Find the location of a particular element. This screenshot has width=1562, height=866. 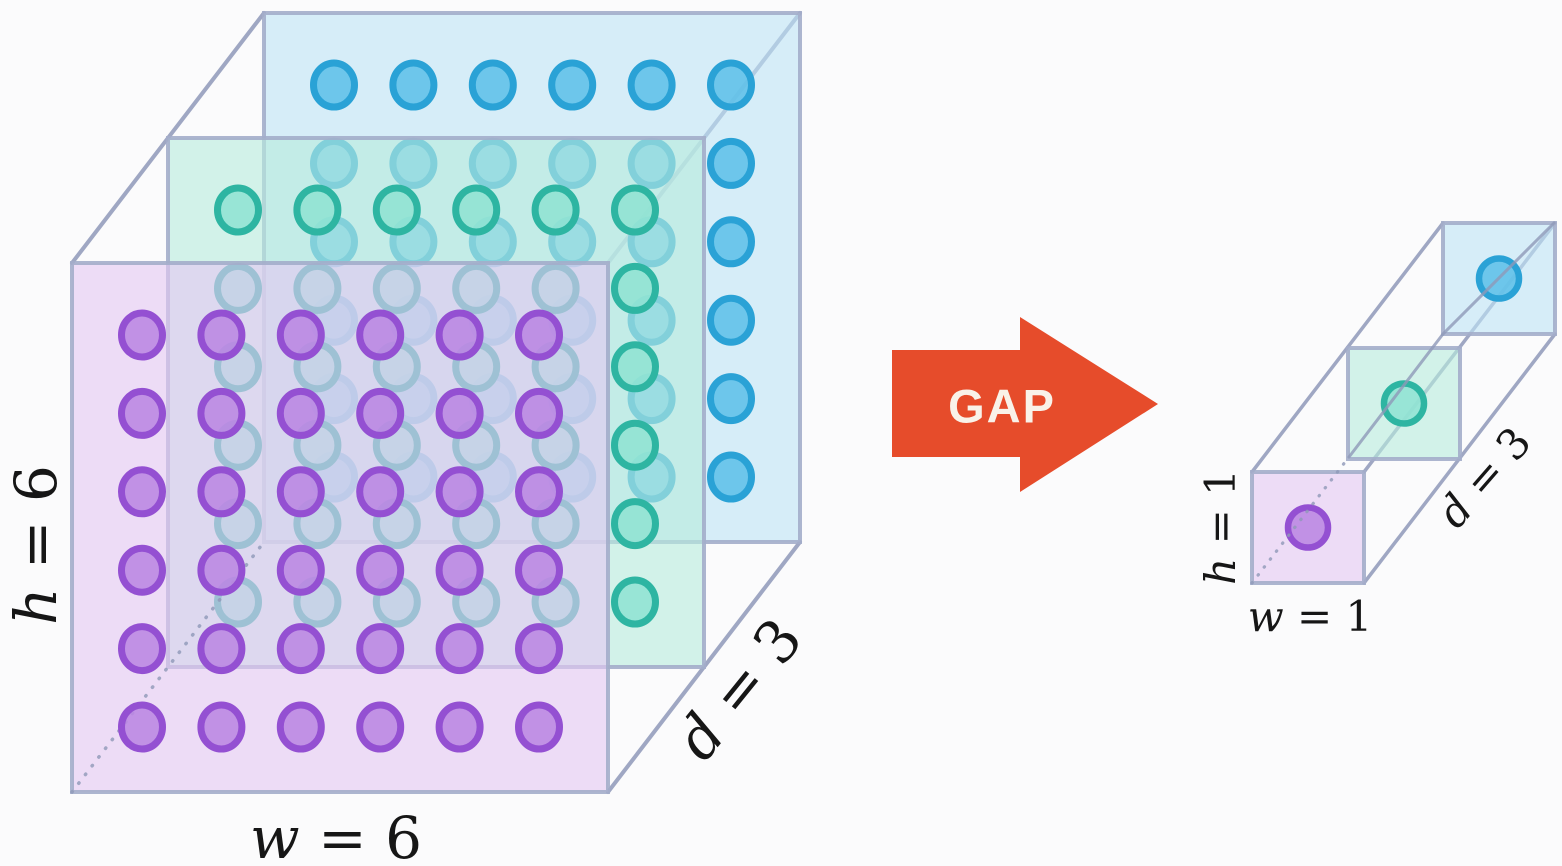

label-height: h = 6 is located at coordinates (36, 545).